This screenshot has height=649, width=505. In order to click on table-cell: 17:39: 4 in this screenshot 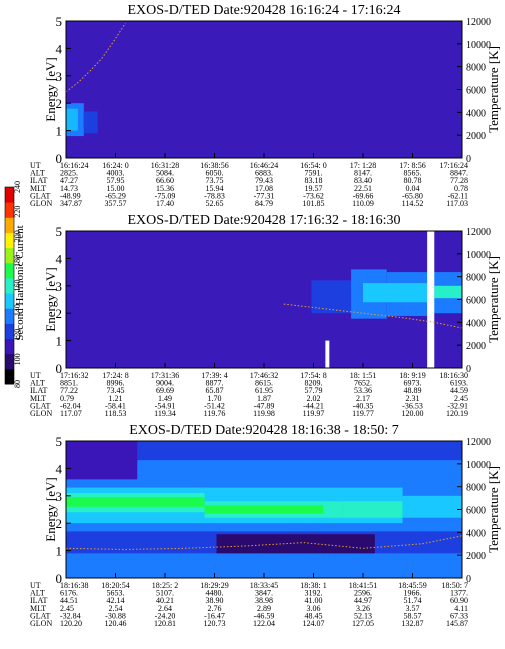, I will do `click(214, 375)`.